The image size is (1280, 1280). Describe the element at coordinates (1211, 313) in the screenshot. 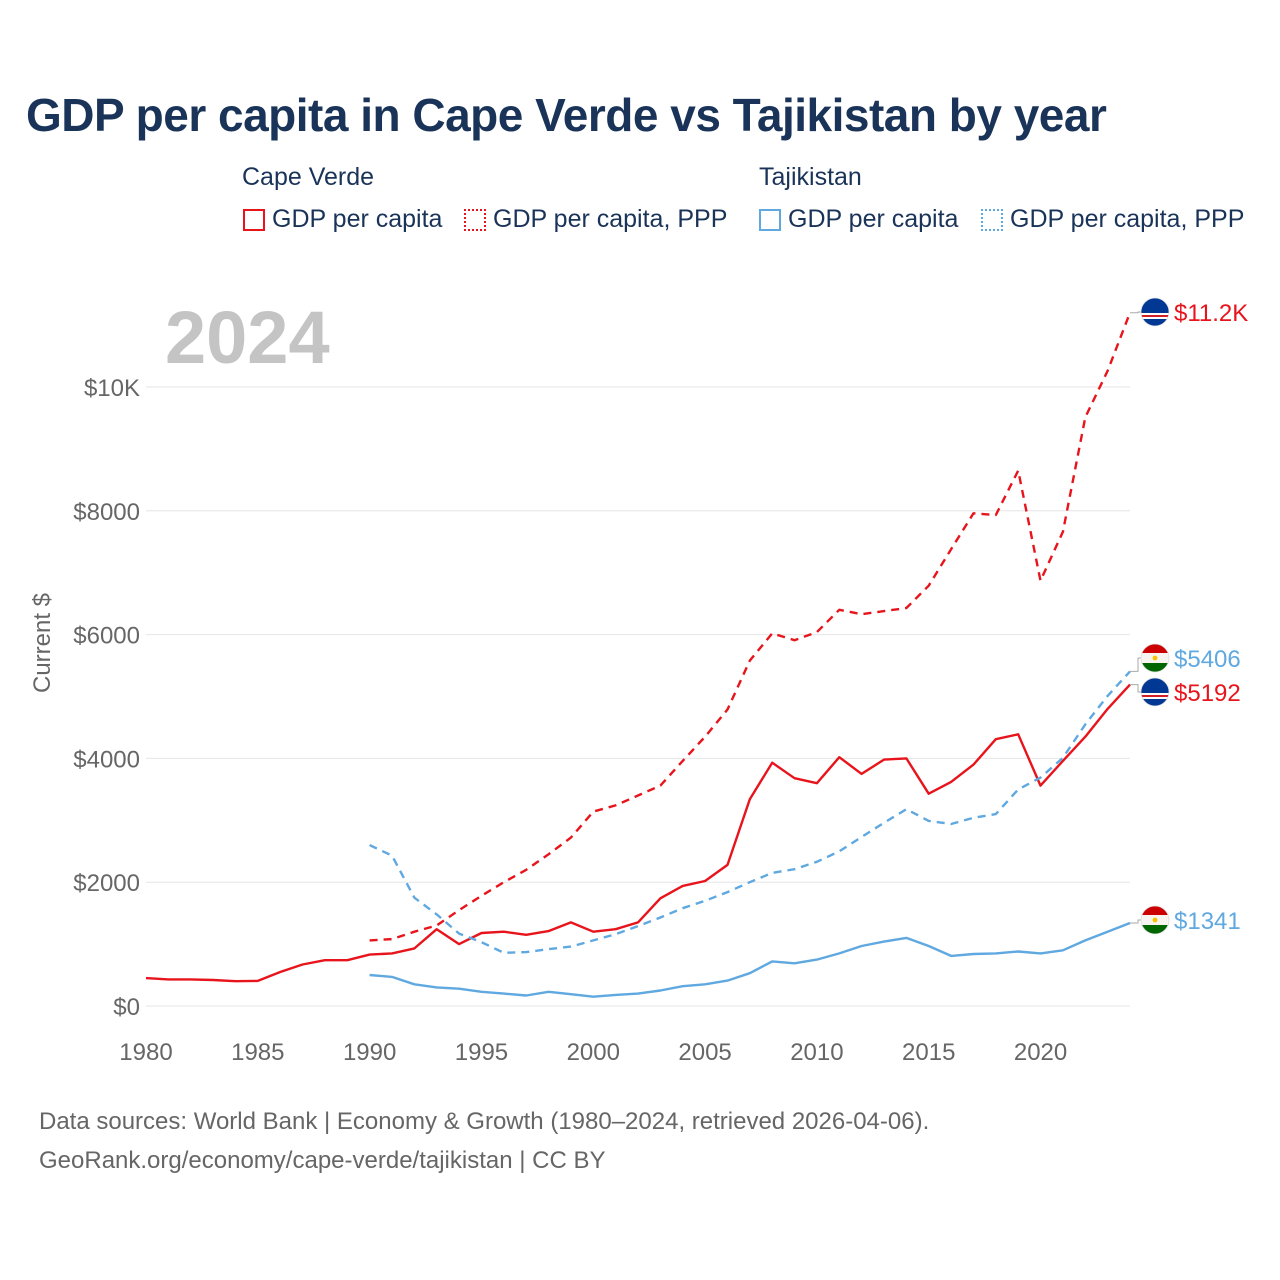

I see `end-value-label: $11.2K` at that location.